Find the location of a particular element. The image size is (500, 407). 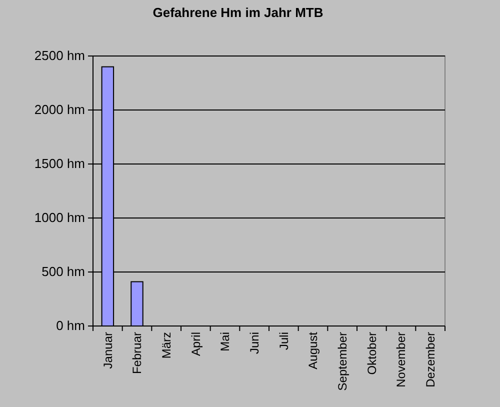

y-tick-label: 2500 hm is located at coordinates (59, 56).